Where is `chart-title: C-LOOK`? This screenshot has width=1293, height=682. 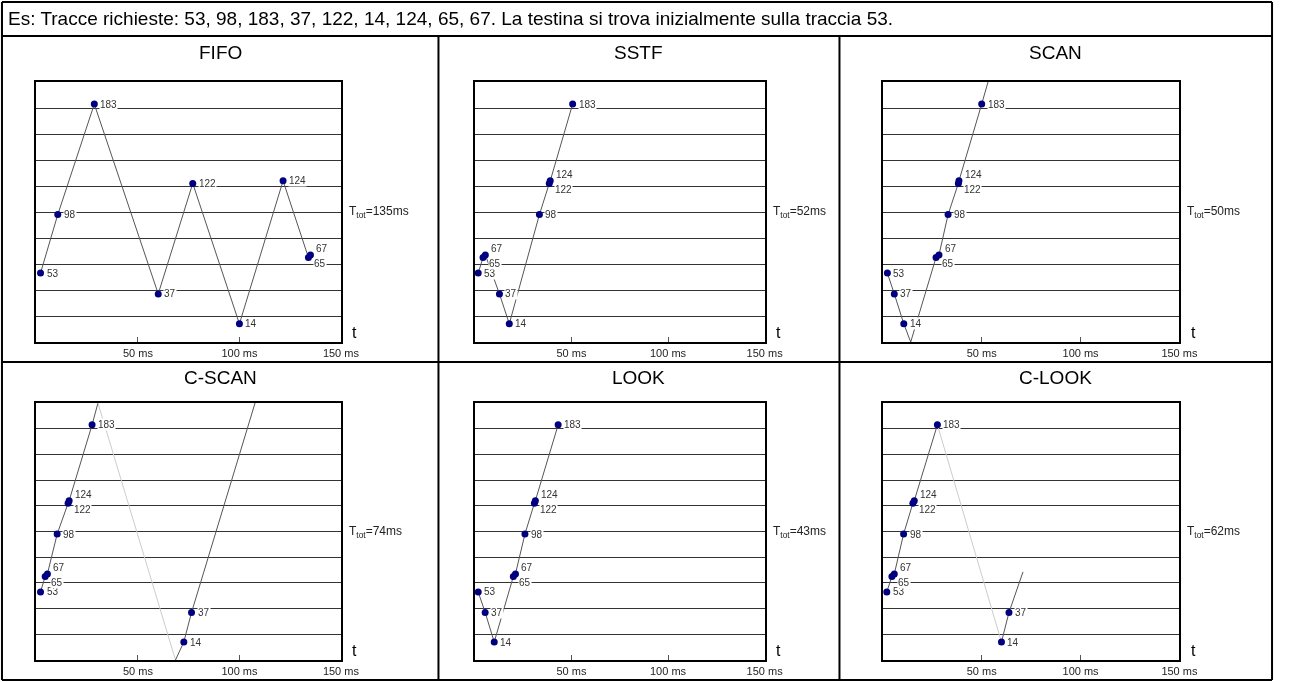
chart-title: C-LOOK is located at coordinates (1056, 377).